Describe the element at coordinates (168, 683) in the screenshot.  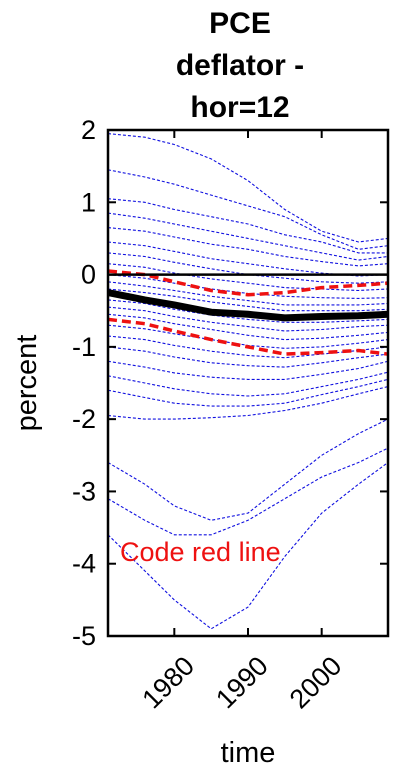
I see `x-tick-label: 1980` at that location.